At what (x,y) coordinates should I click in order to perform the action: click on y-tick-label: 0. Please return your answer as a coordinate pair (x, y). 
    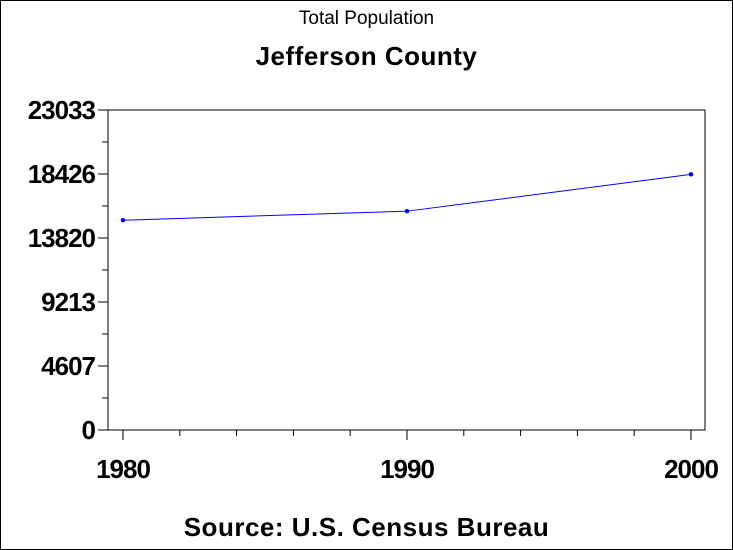
    Looking at the image, I should click on (89, 430).